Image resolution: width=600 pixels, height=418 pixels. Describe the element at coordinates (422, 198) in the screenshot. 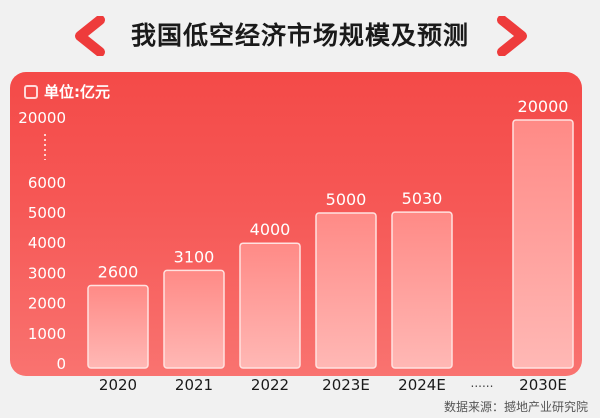

I see `data-label-2024E: 5030` at that location.